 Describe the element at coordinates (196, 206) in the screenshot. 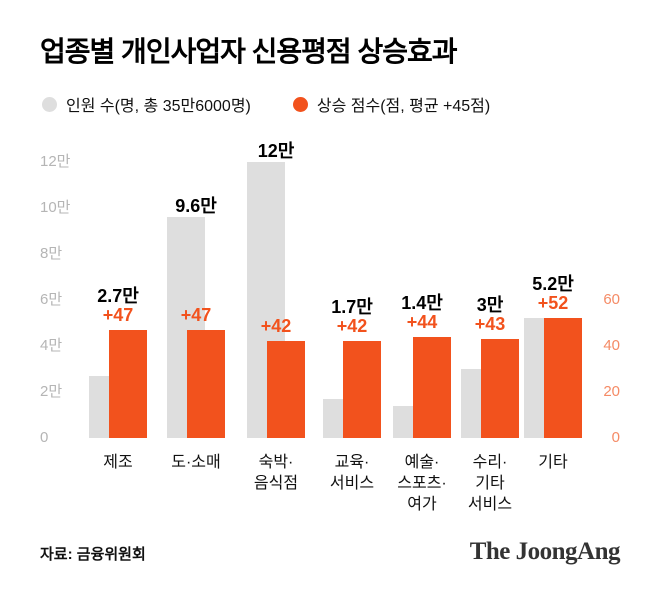

I see `people-value-label: 9.6만` at that location.